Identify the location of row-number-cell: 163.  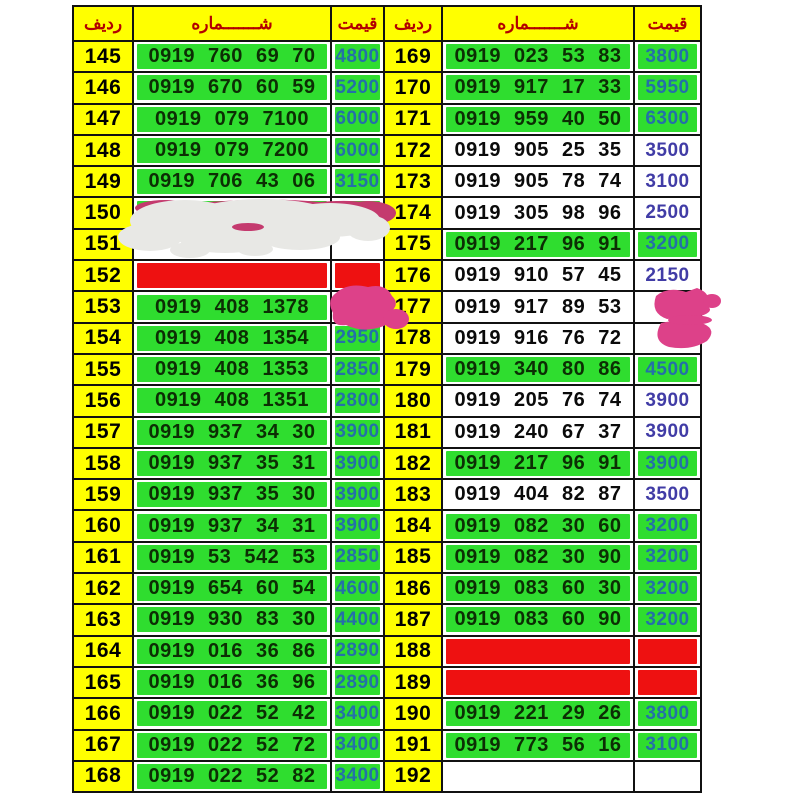
(103, 620).